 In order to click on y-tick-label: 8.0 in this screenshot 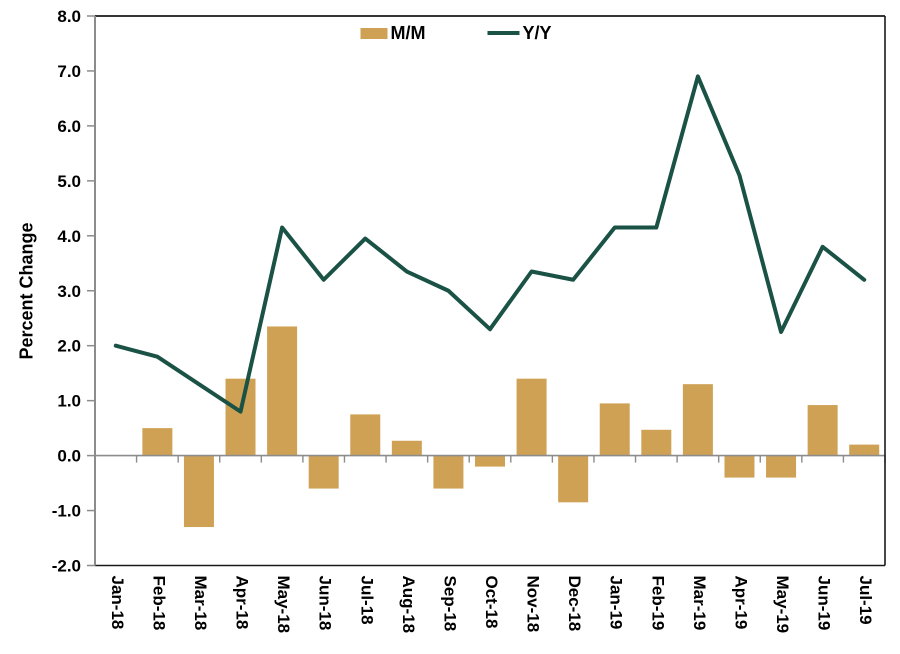, I will do `click(69, 16)`.